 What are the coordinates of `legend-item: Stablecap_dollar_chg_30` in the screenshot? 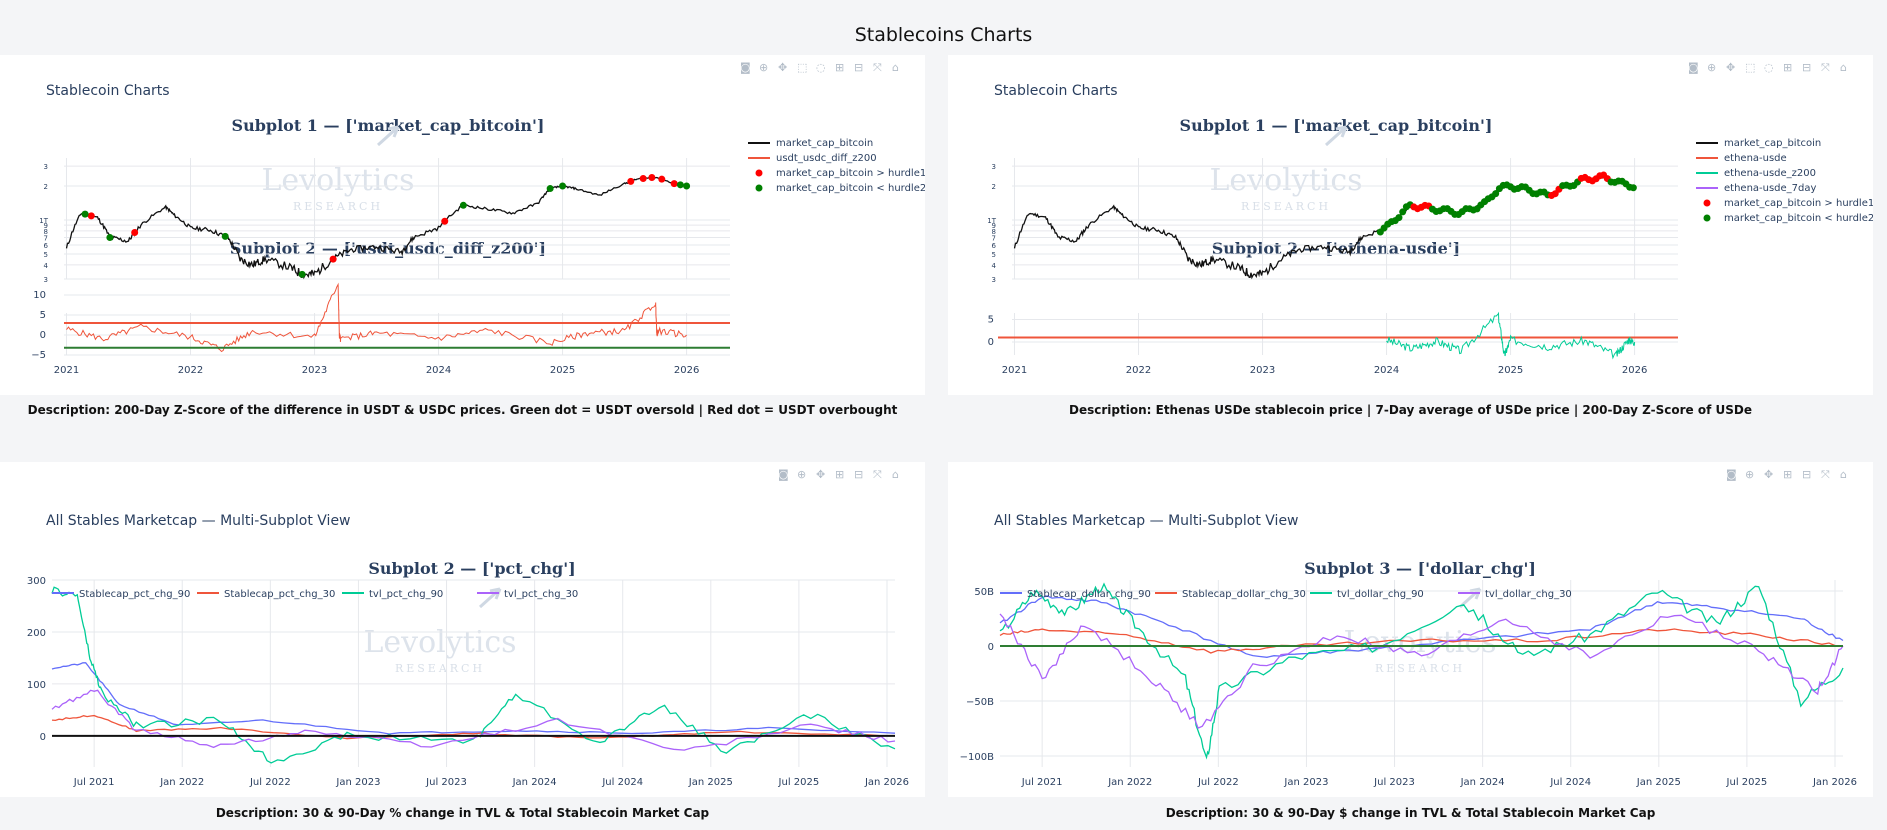 It's located at (1244, 594).